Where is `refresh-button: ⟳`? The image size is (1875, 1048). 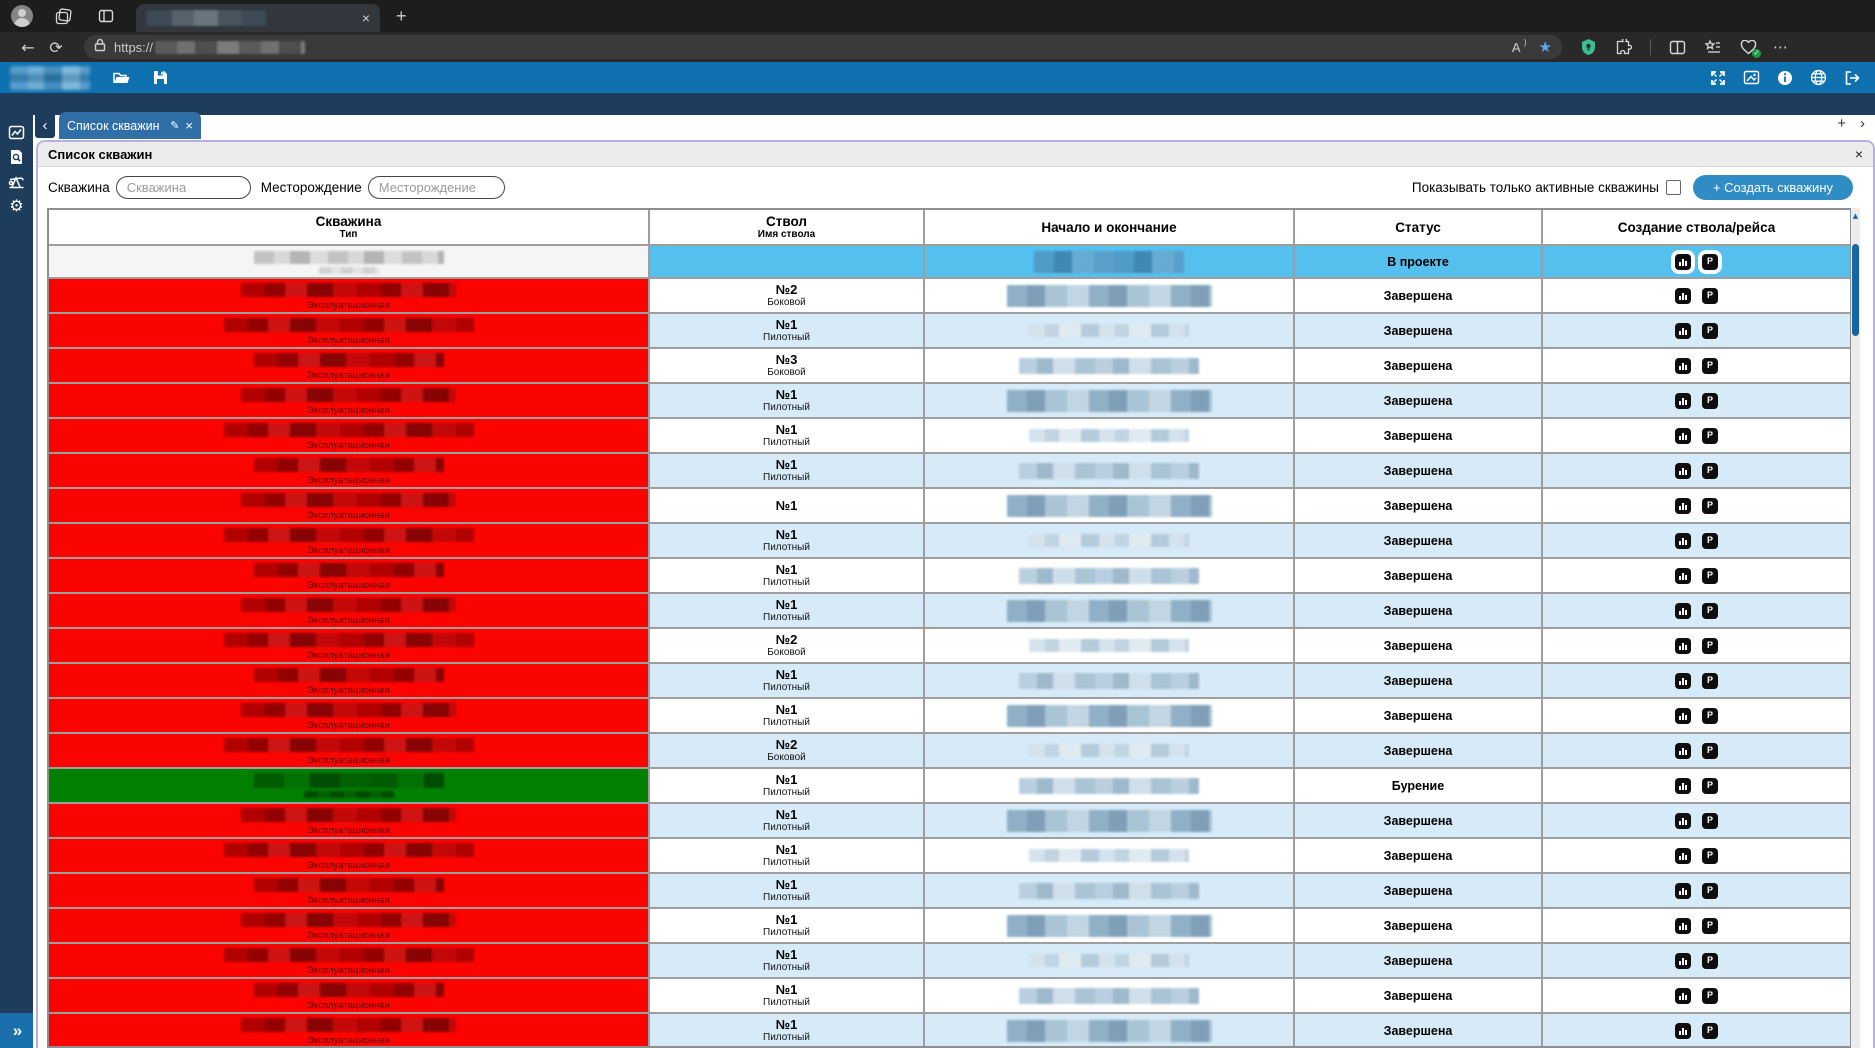
refresh-button: ⟳ is located at coordinates (56, 47).